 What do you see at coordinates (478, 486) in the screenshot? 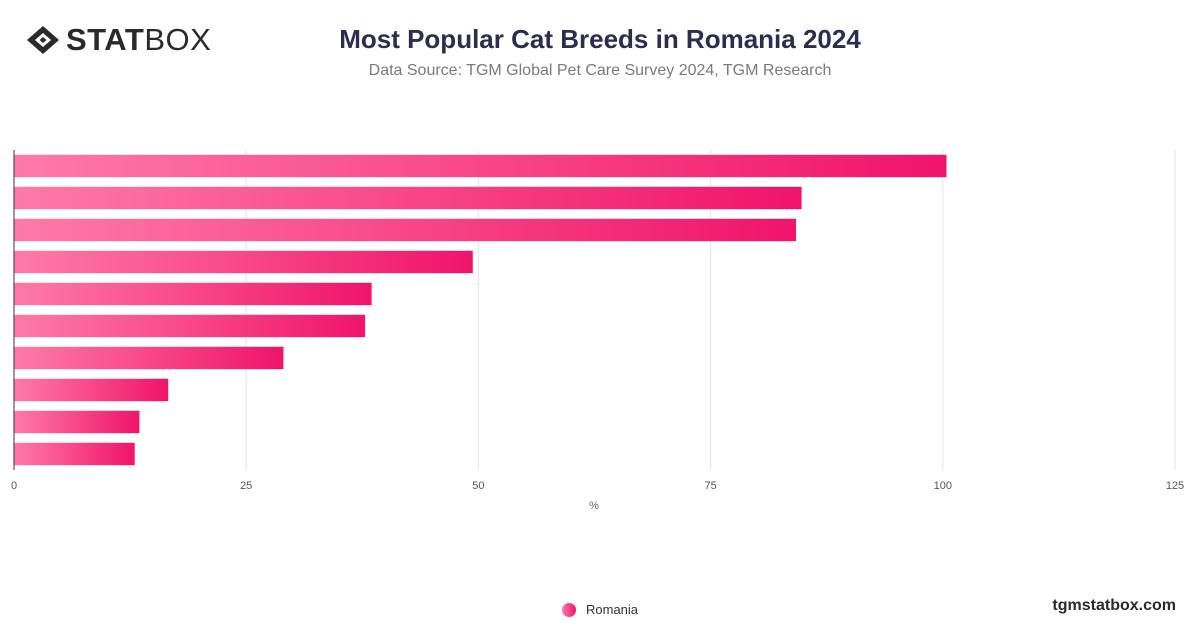
I see `x-tick-label: 50` at bounding box center [478, 486].